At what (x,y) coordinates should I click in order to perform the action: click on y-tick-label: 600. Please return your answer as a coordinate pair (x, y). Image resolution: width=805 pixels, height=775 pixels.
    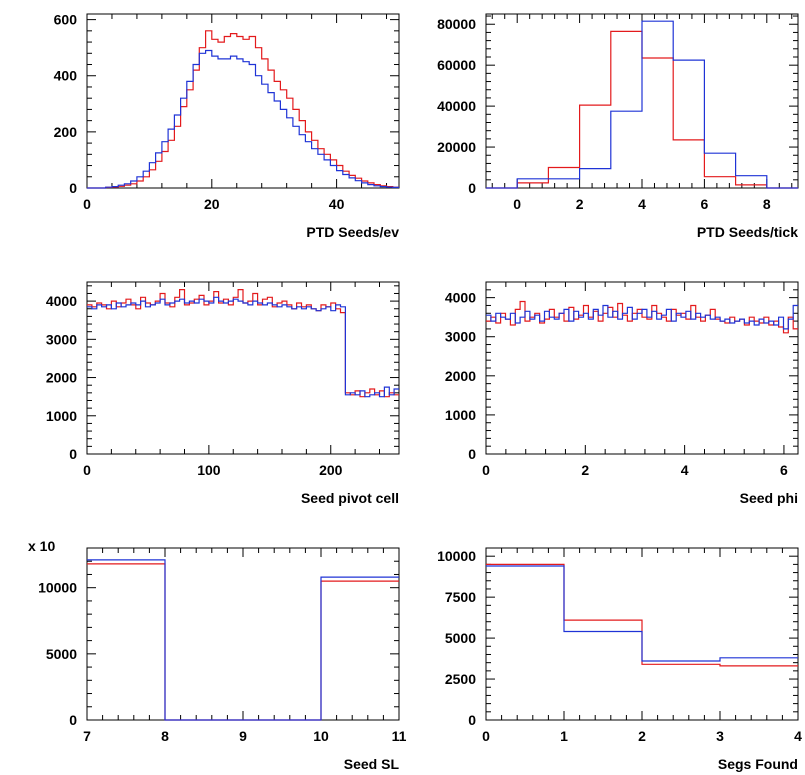
    Looking at the image, I should click on (66, 20).